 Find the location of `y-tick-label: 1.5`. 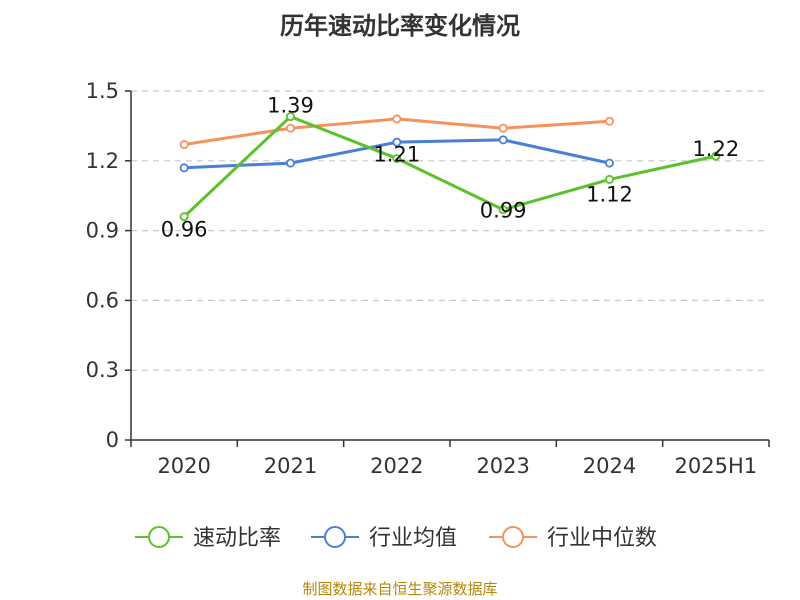

y-tick-label: 1.5 is located at coordinates (102, 91).